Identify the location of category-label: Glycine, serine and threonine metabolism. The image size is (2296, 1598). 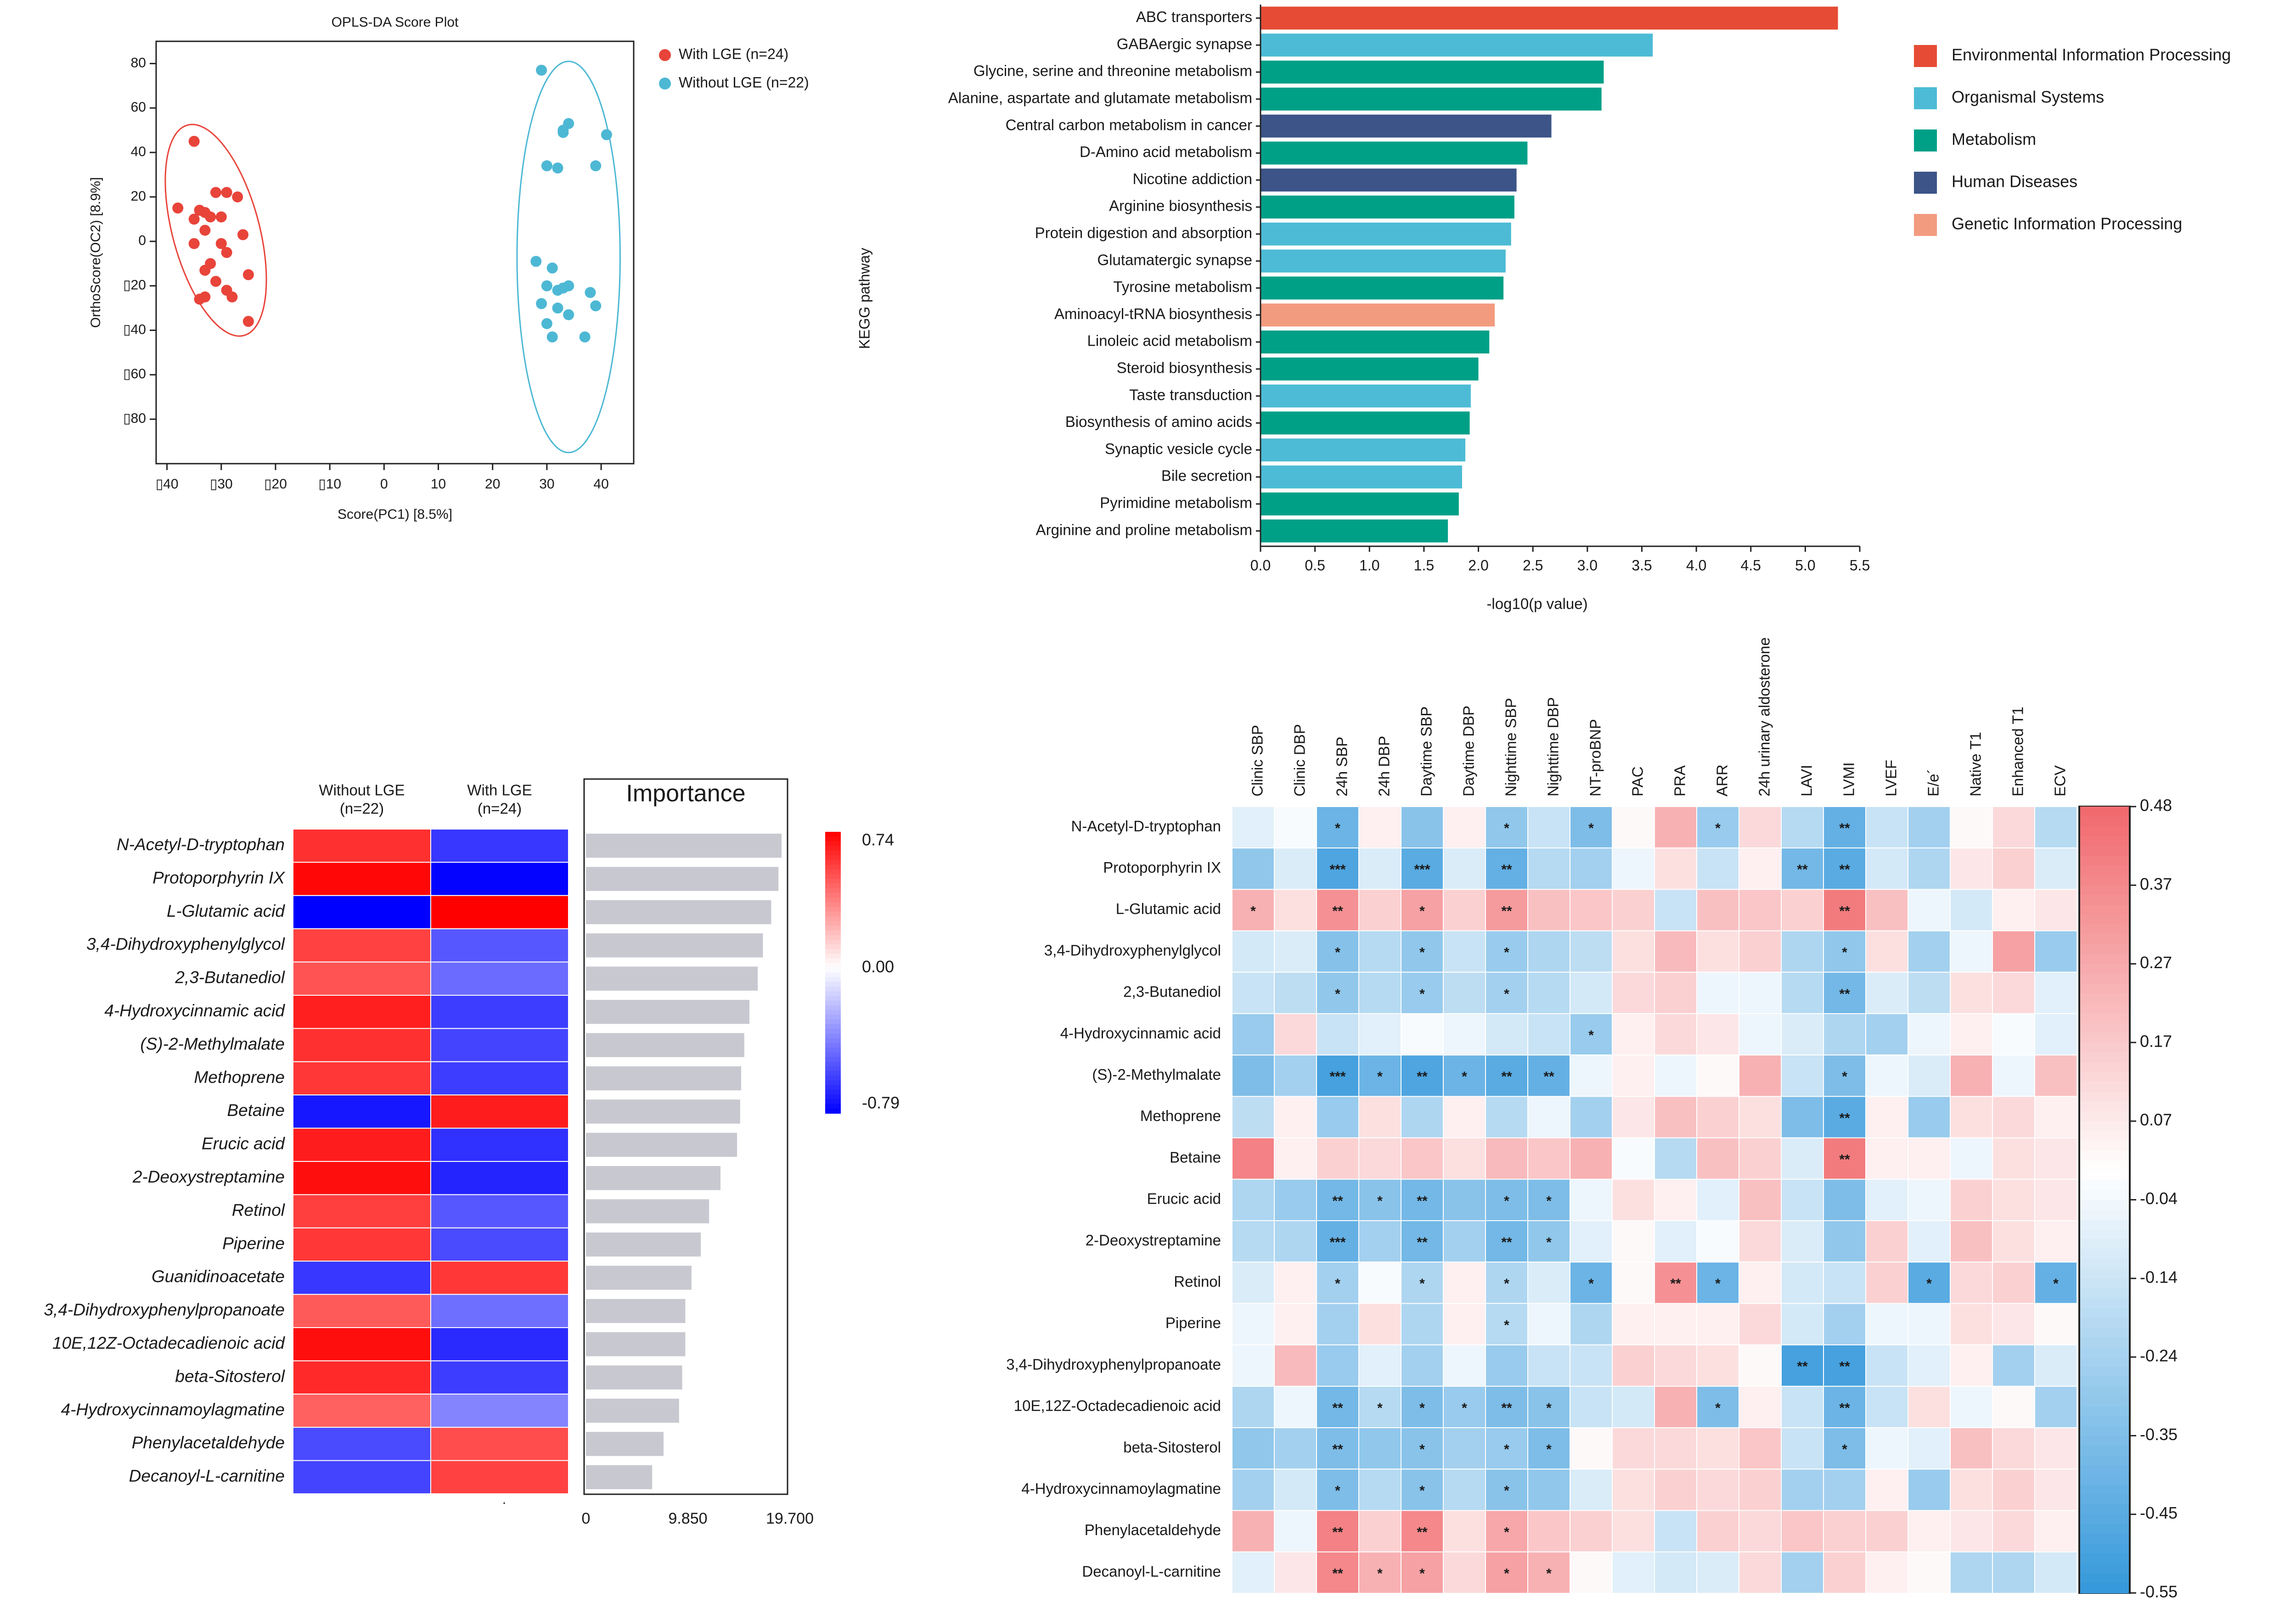
(1113, 70).